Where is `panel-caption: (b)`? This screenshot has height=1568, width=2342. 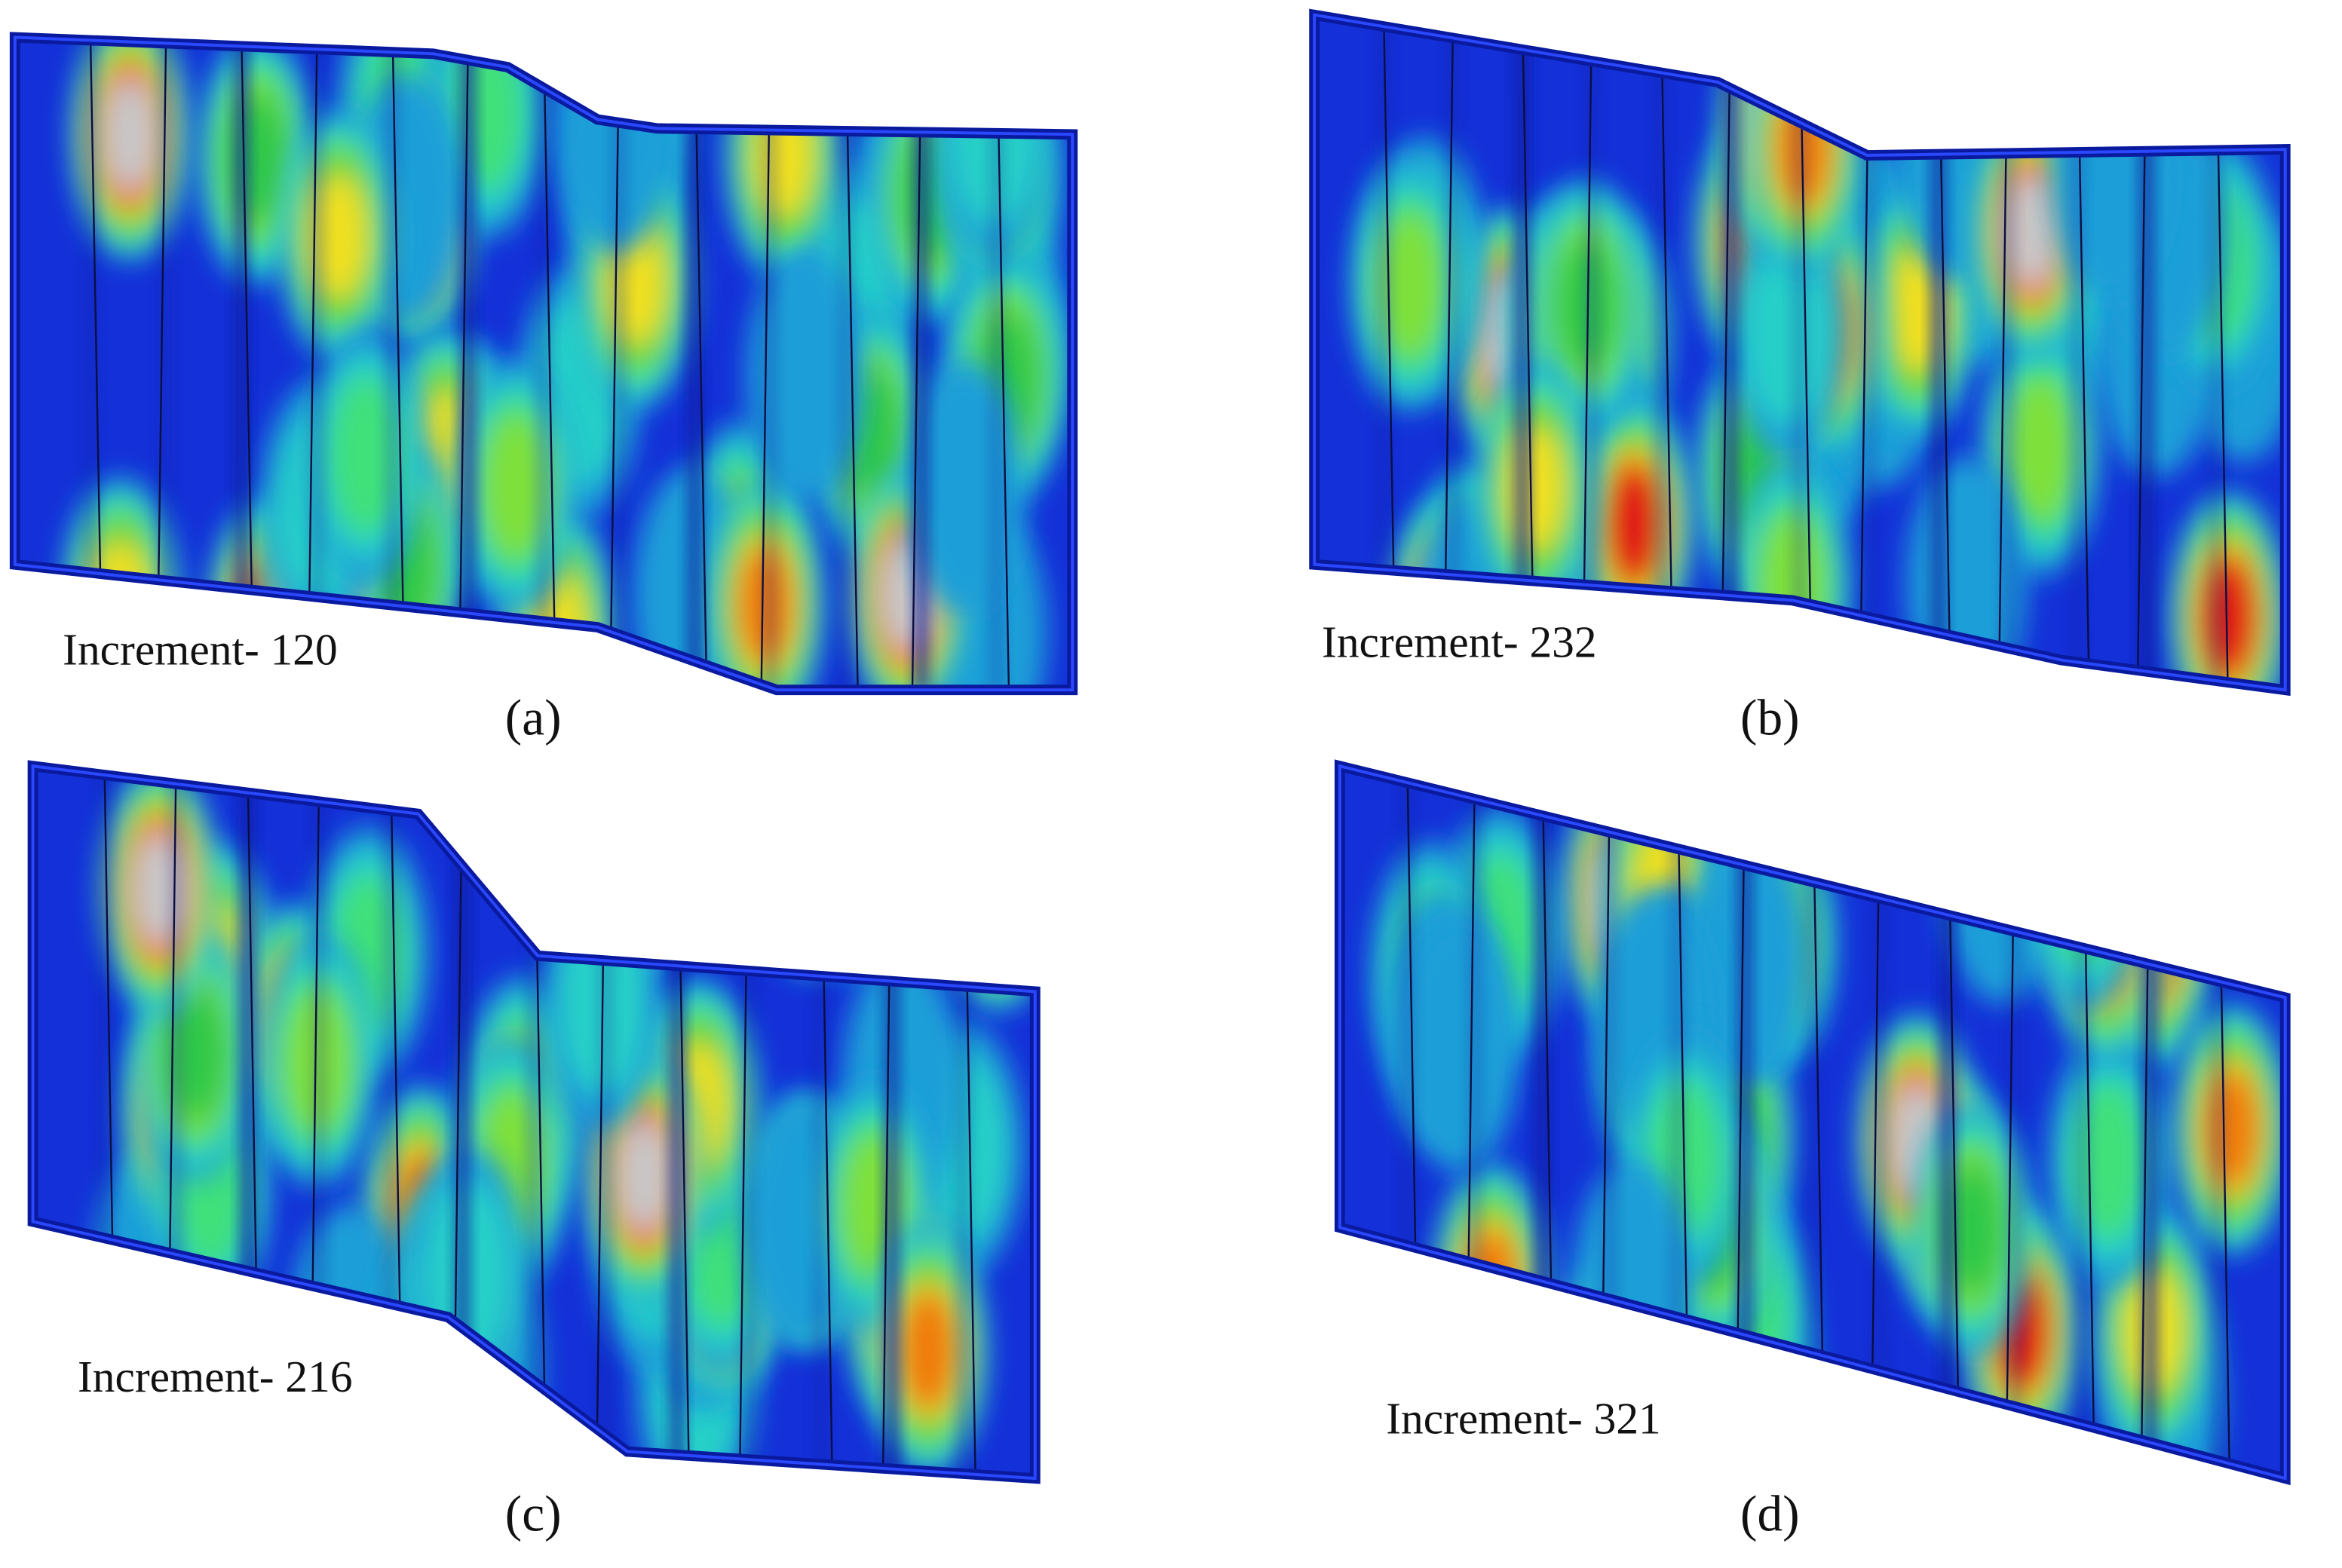 panel-caption: (b) is located at coordinates (1770, 718).